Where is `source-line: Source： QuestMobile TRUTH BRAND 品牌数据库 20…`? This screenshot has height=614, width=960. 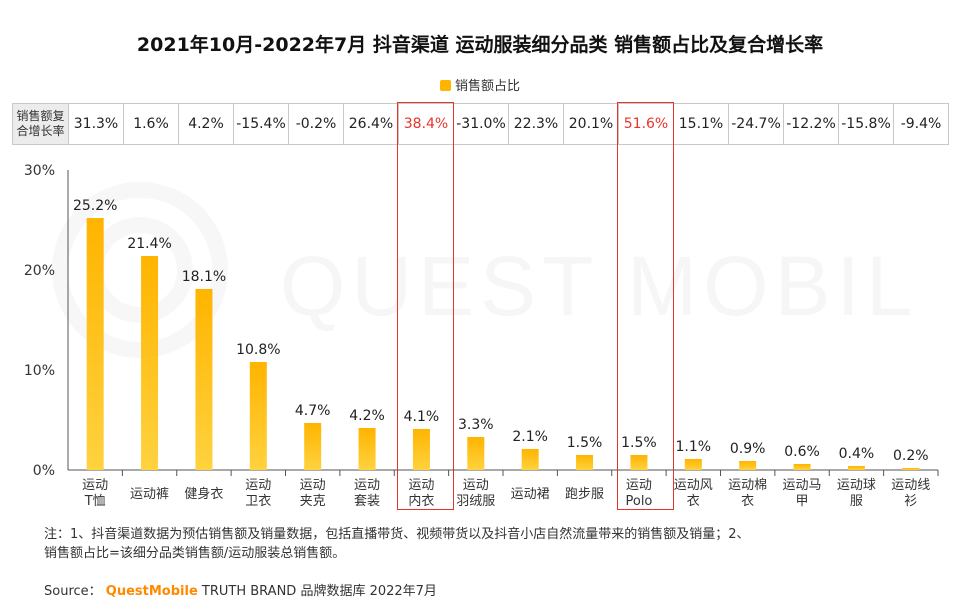 source-line: Source： QuestMobile TRUTH BRAND 品牌数据库 20… is located at coordinates (240, 589).